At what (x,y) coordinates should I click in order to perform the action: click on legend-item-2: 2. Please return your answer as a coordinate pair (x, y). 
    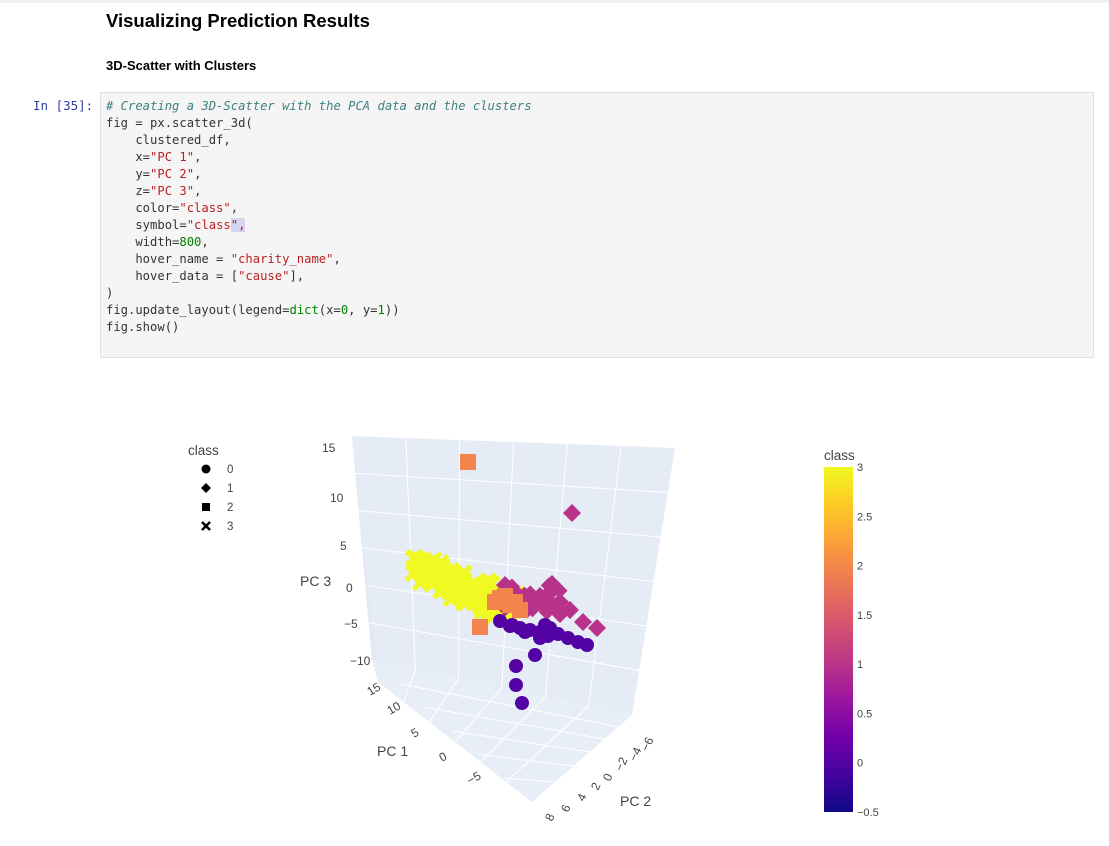
    Looking at the image, I should click on (217, 508).